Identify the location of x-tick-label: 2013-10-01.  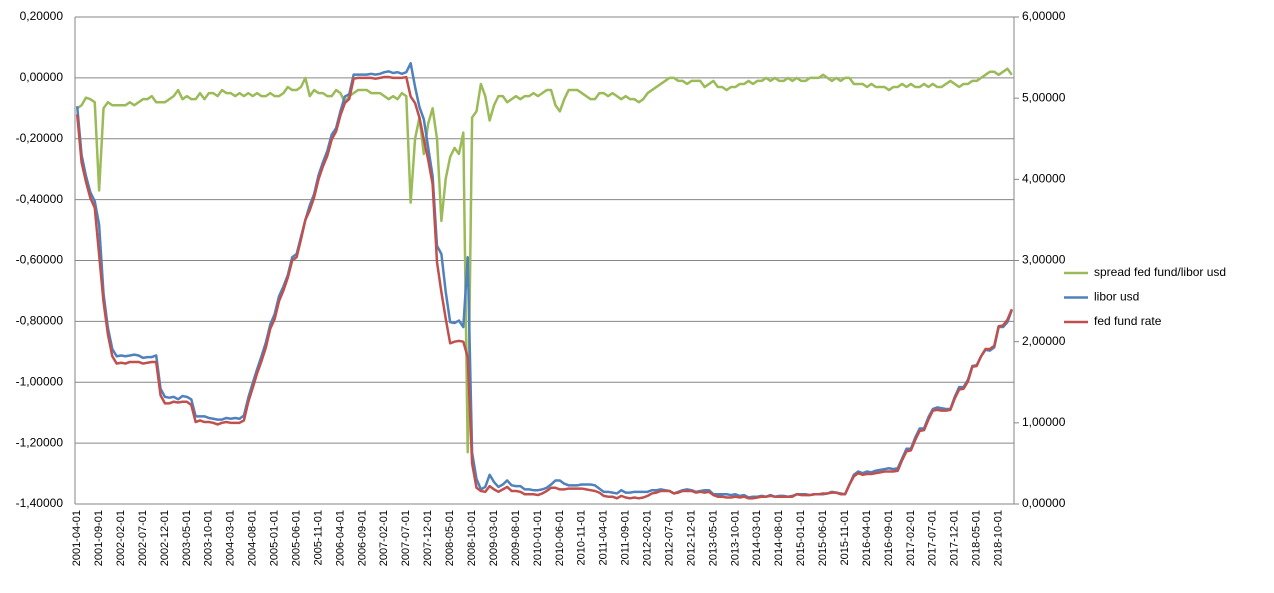
(735, 538).